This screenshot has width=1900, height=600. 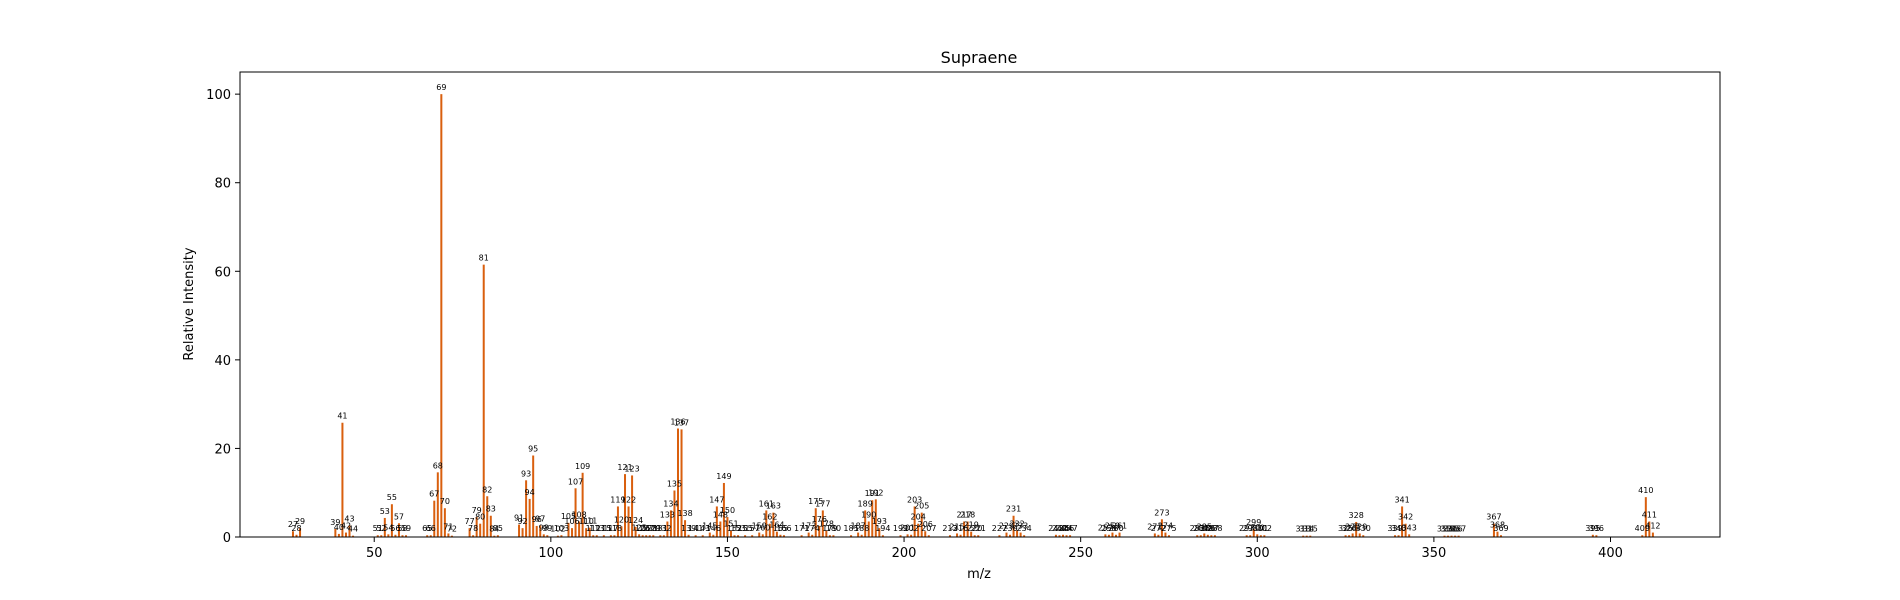 What do you see at coordinates (1454, 529) in the screenshot?
I see `peak-label-356: 356` at bounding box center [1454, 529].